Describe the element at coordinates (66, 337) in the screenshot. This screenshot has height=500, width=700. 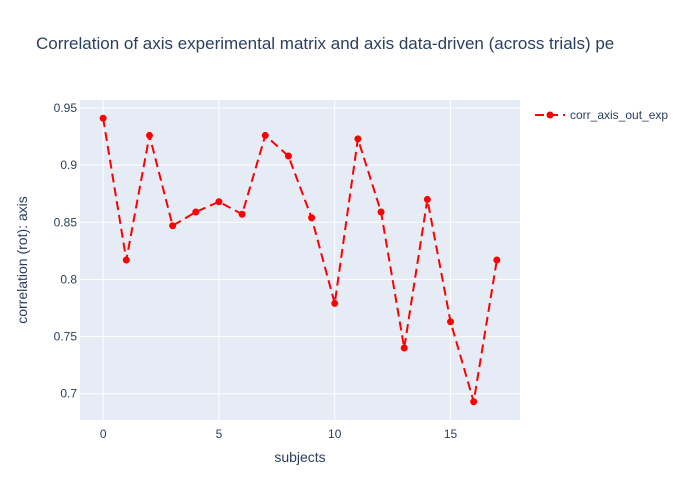
I see `y-tick-label: 0.75` at that location.